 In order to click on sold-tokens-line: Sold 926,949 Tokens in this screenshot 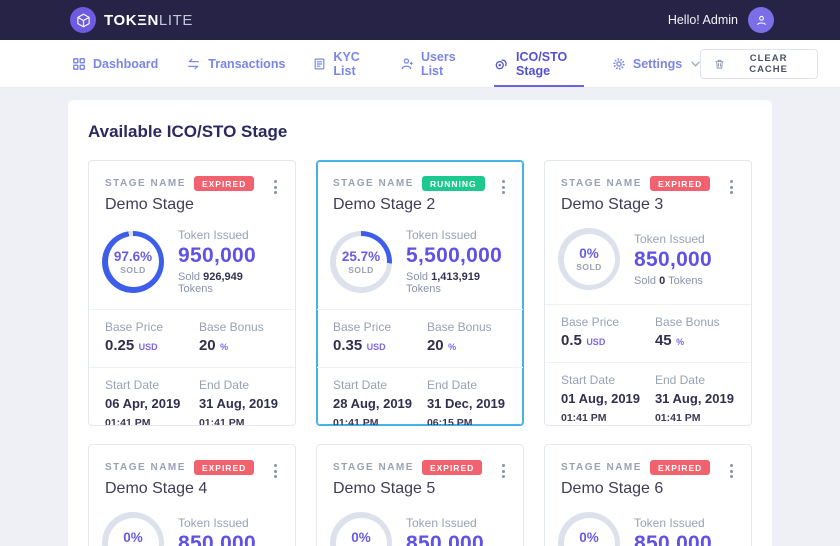, I will do `click(228, 283)`.